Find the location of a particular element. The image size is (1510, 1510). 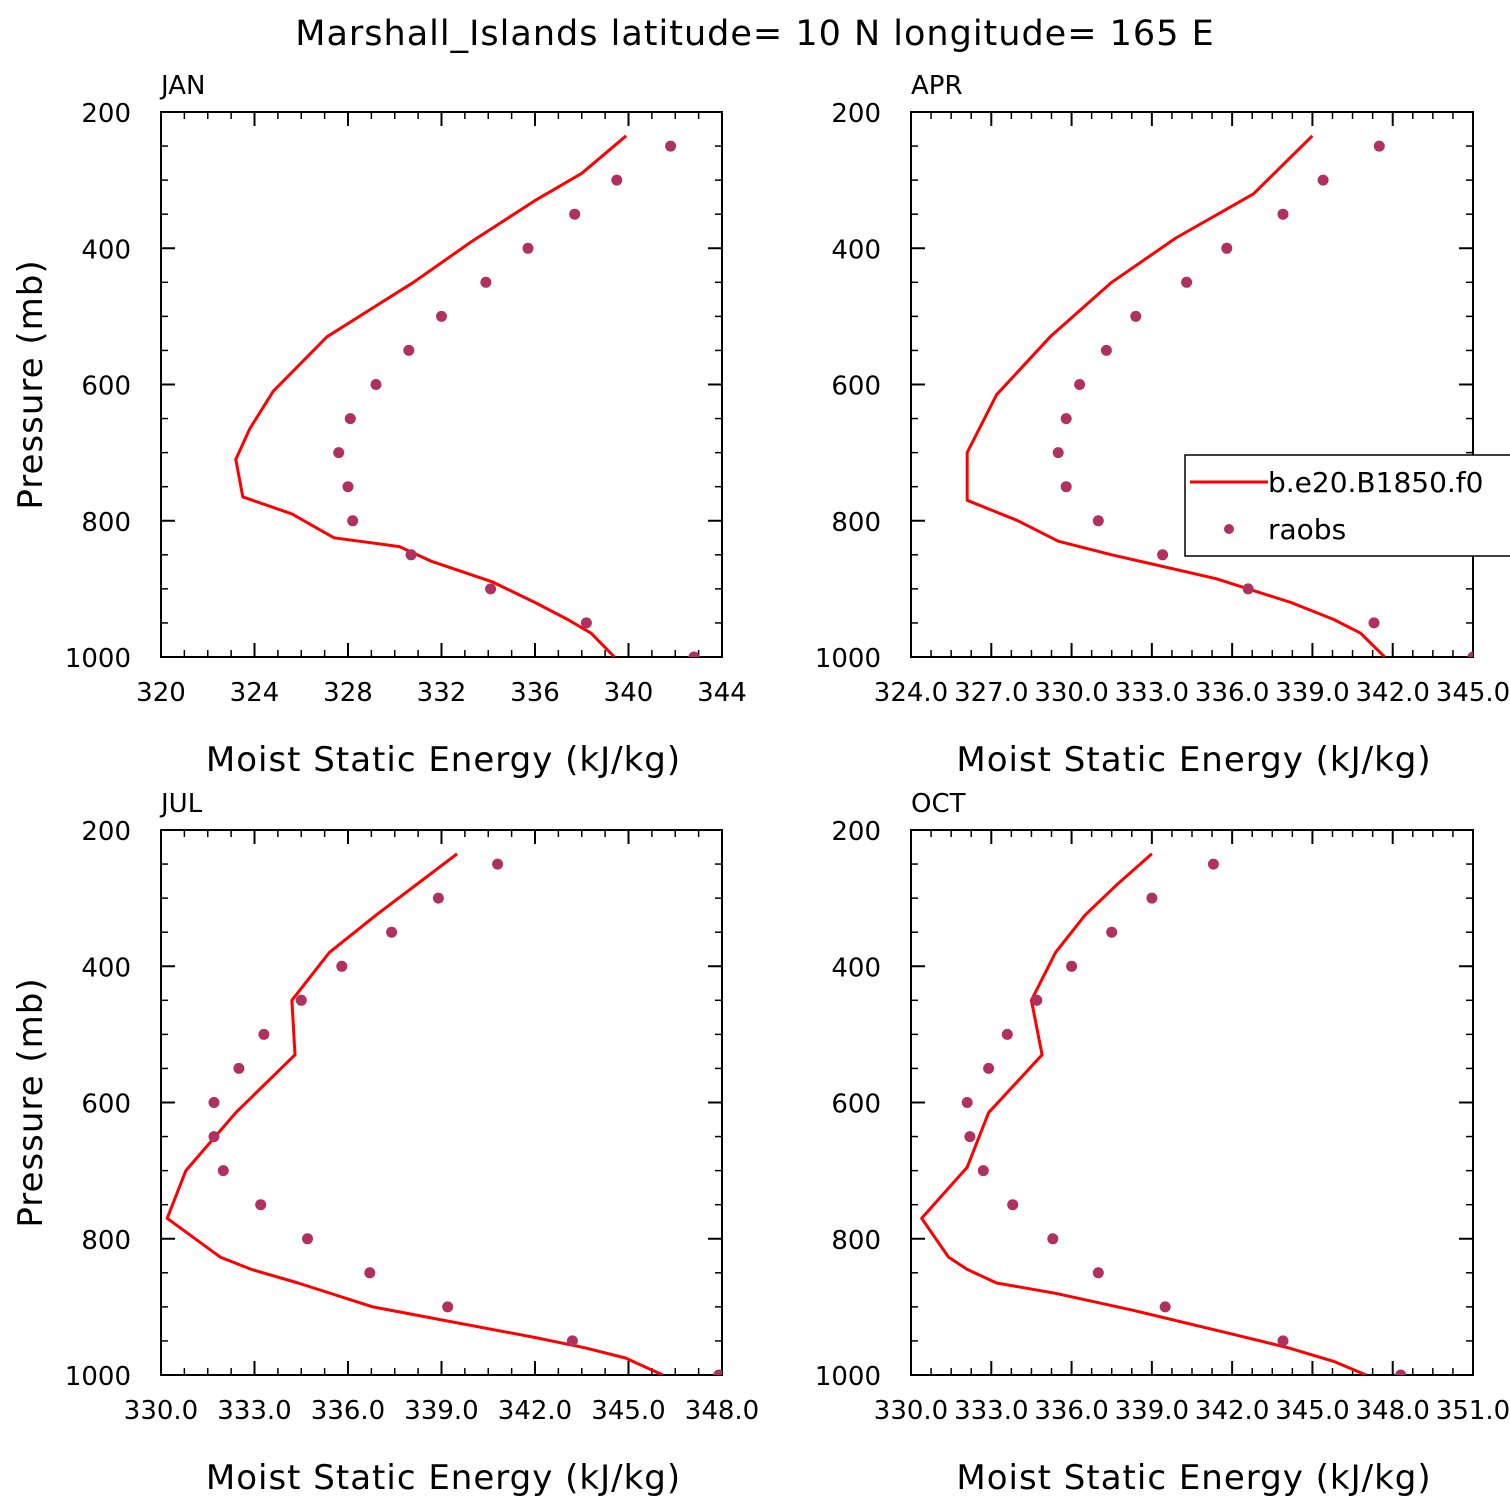

x-tick-label: 320 is located at coordinates (161, 693).